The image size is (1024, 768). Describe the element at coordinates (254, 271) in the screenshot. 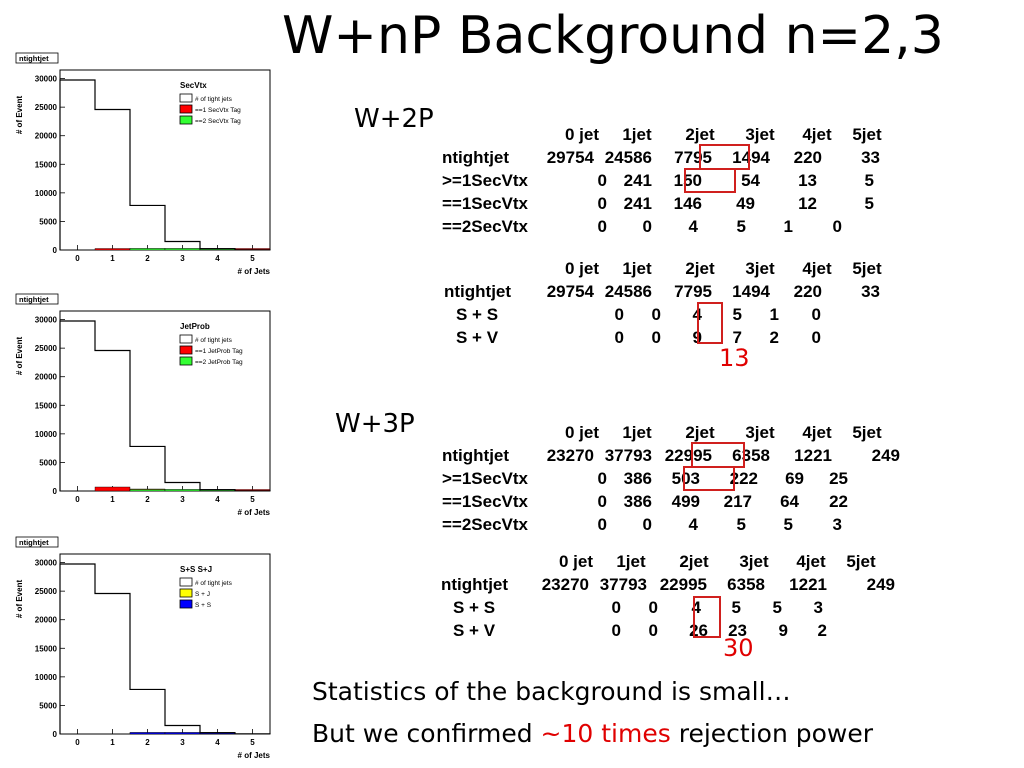

I see `x-axis-label: # of Jets` at that location.